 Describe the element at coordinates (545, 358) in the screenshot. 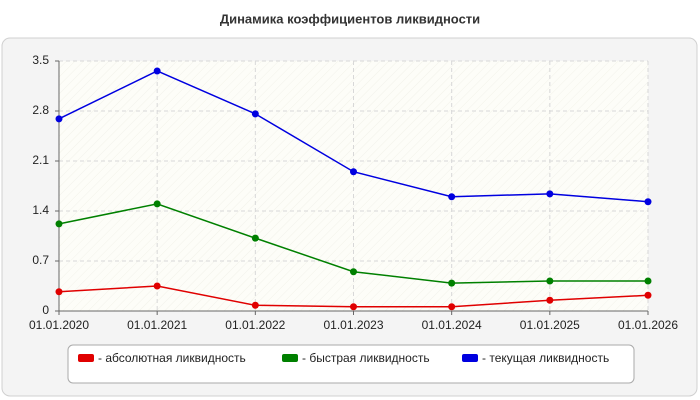

I see `legend-label: - текущая ликвидность` at that location.